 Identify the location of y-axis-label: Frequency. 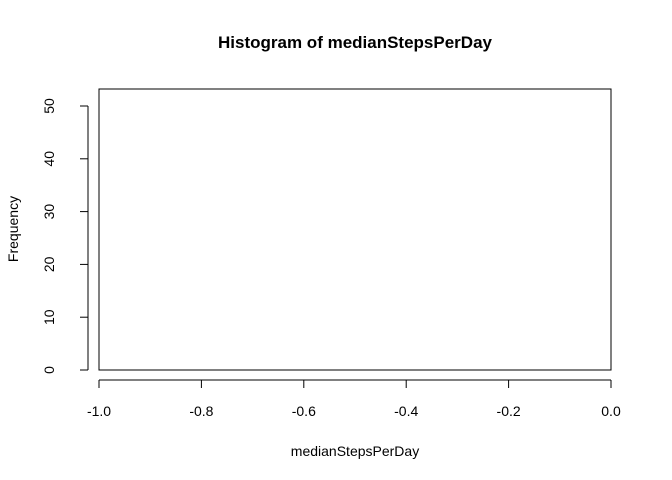
(13, 229).